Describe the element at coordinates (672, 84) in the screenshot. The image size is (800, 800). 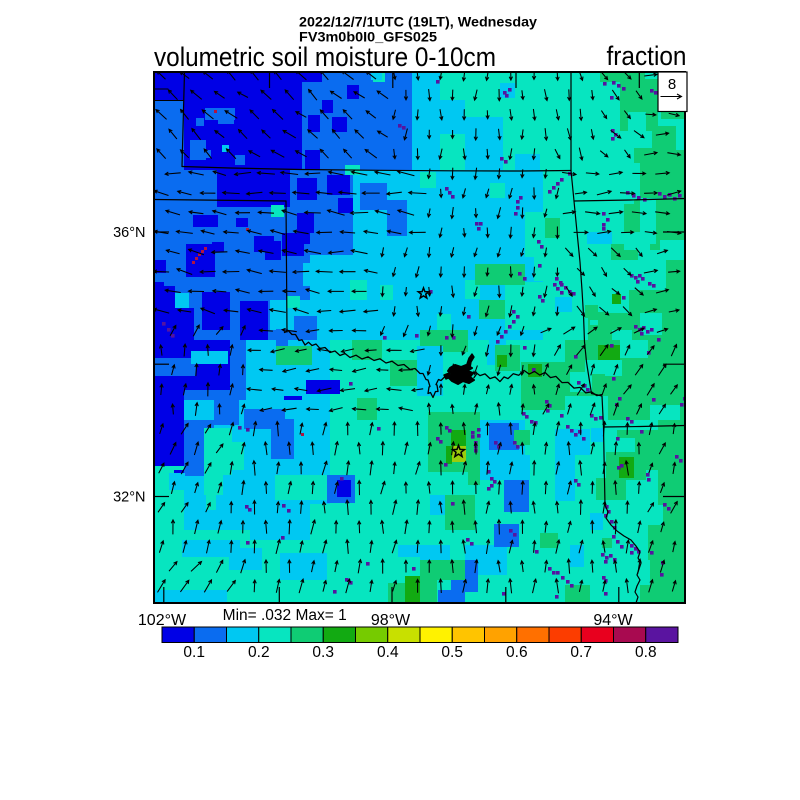
I see `svg-text: 8` at that location.